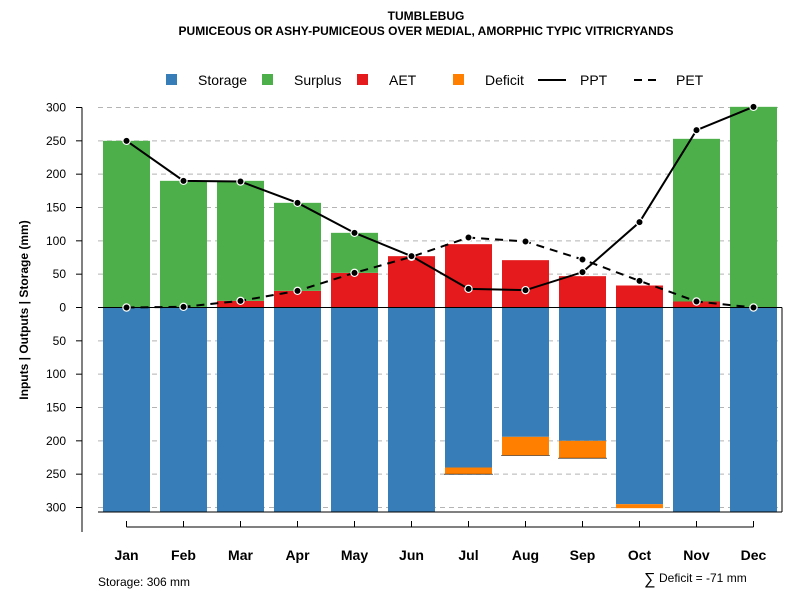 Image resolution: width=800 pixels, height=600 pixels. What do you see at coordinates (525, 555) in the screenshot?
I see `x-tick-label: Aug` at bounding box center [525, 555].